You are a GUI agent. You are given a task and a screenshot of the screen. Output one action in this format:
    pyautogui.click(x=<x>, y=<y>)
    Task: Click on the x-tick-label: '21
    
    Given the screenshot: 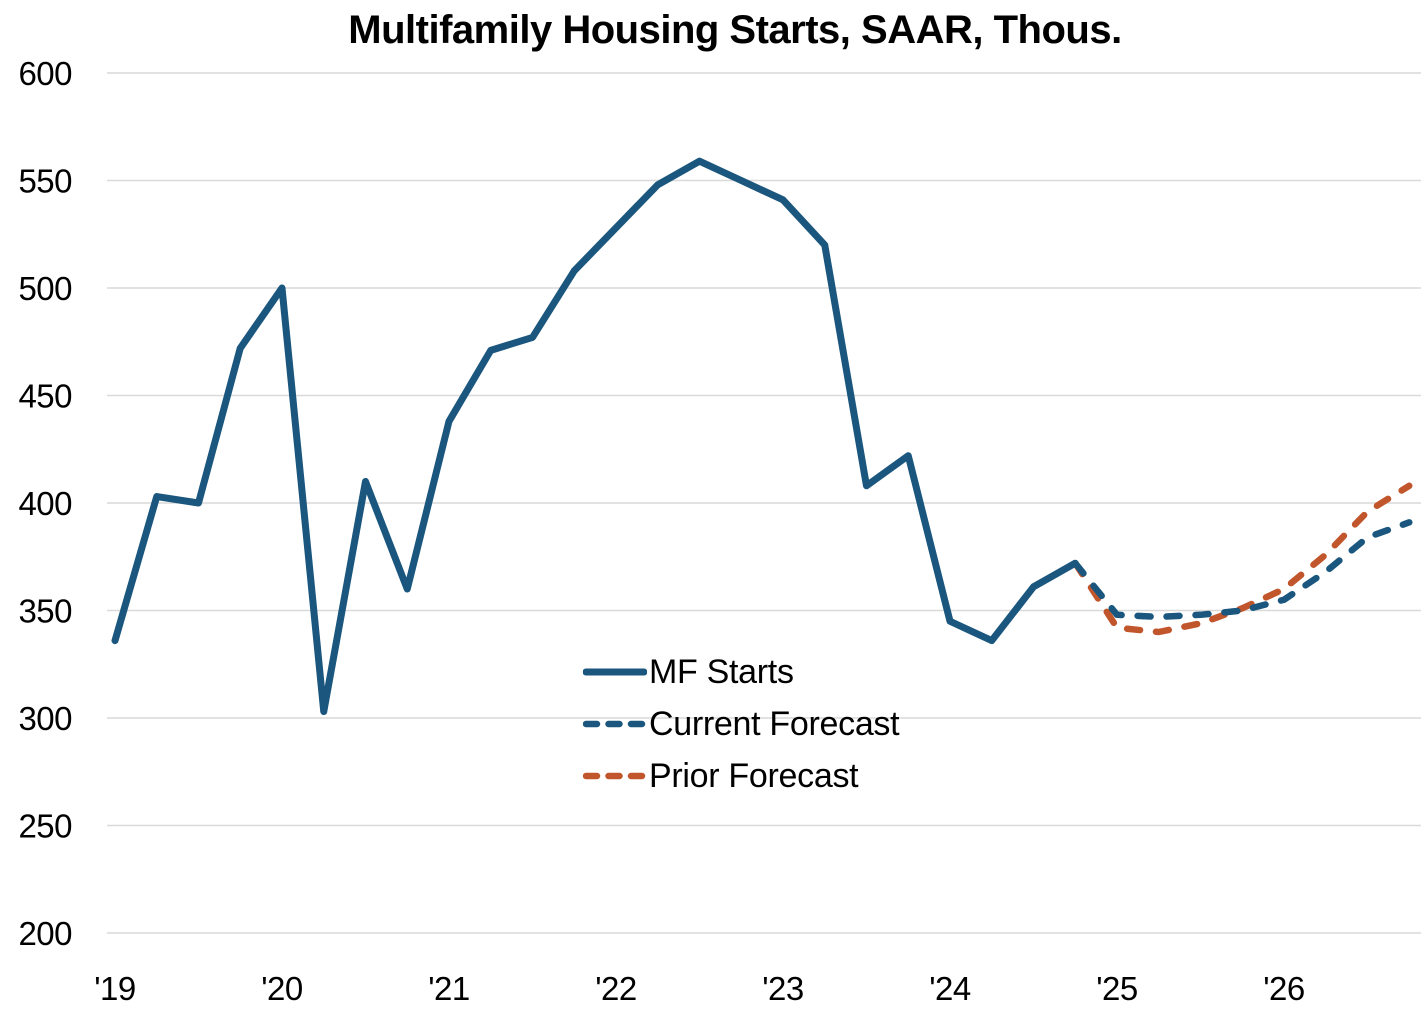 What is the action you would take?
    pyautogui.click(x=449, y=988)
    